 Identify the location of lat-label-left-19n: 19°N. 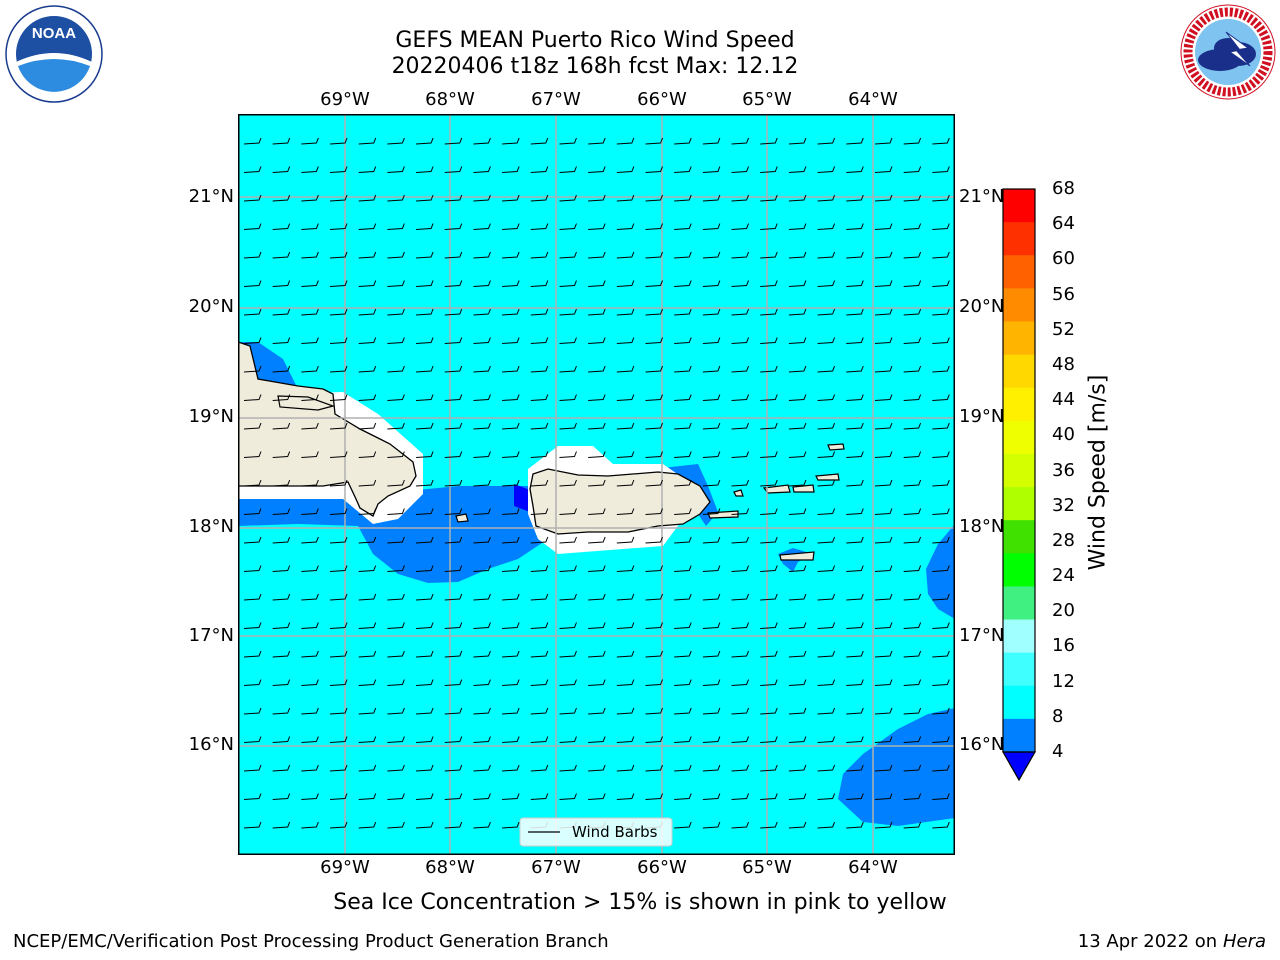
(211, 416).